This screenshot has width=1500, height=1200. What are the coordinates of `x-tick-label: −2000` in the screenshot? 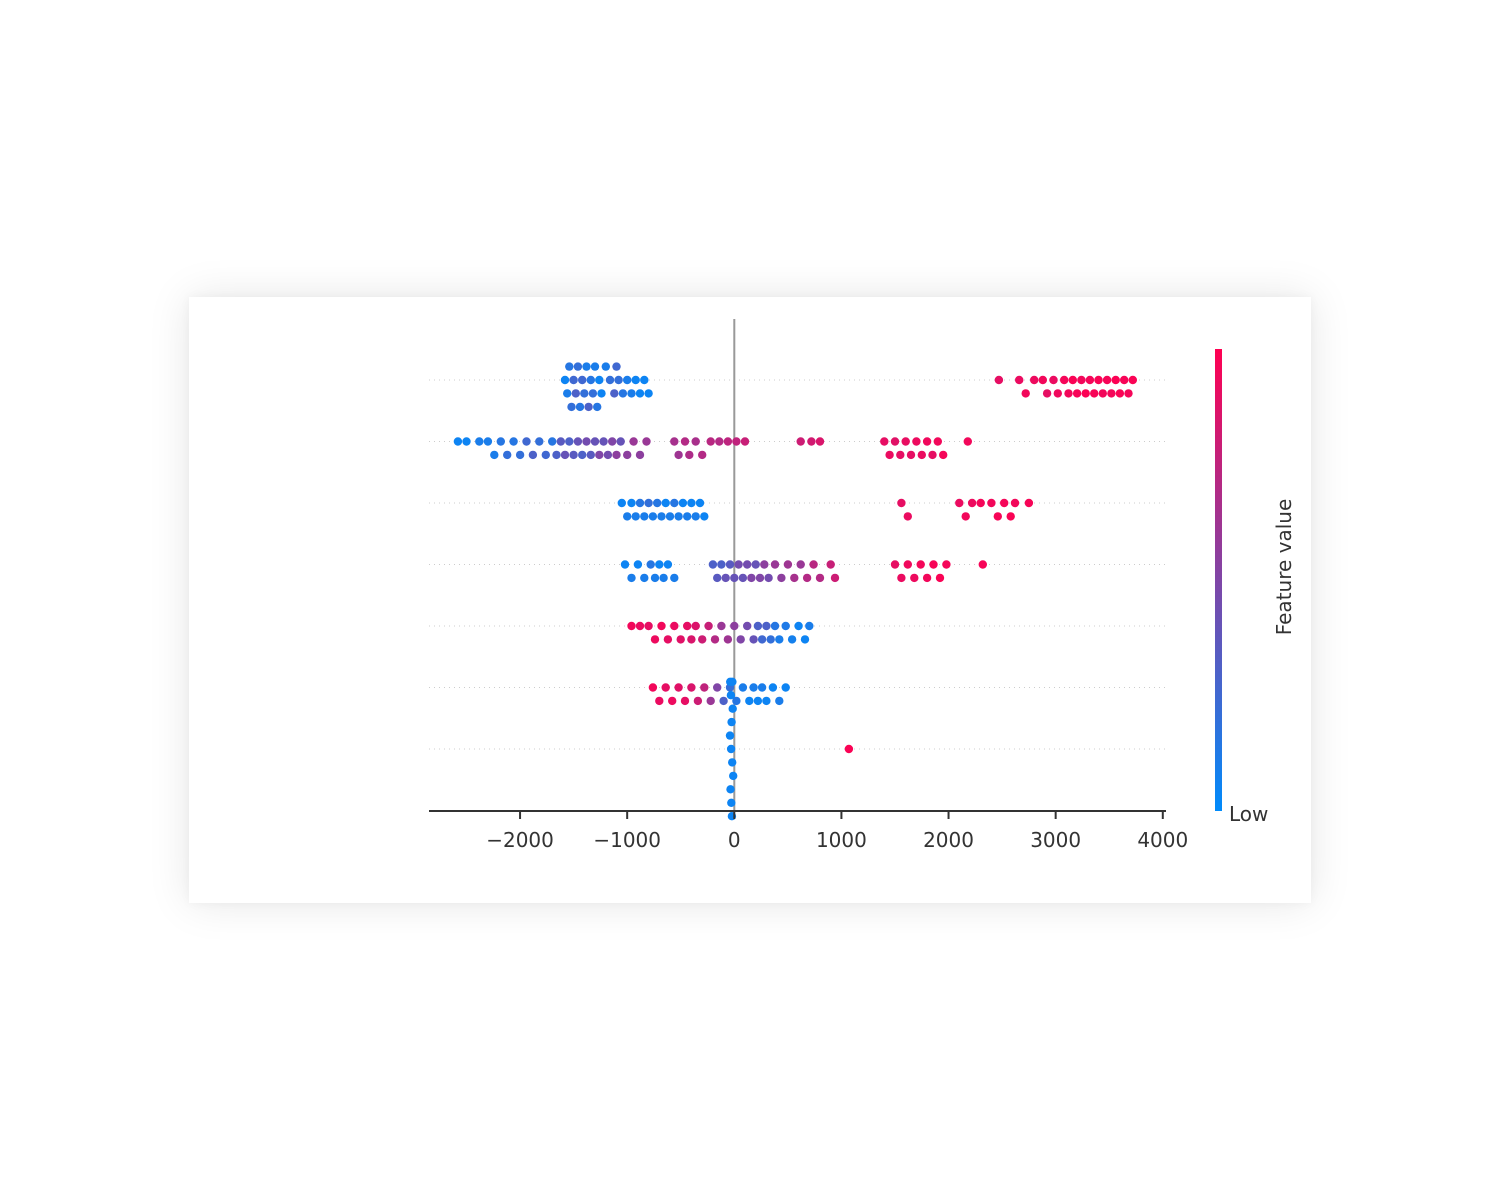 It's located at (520, 840).